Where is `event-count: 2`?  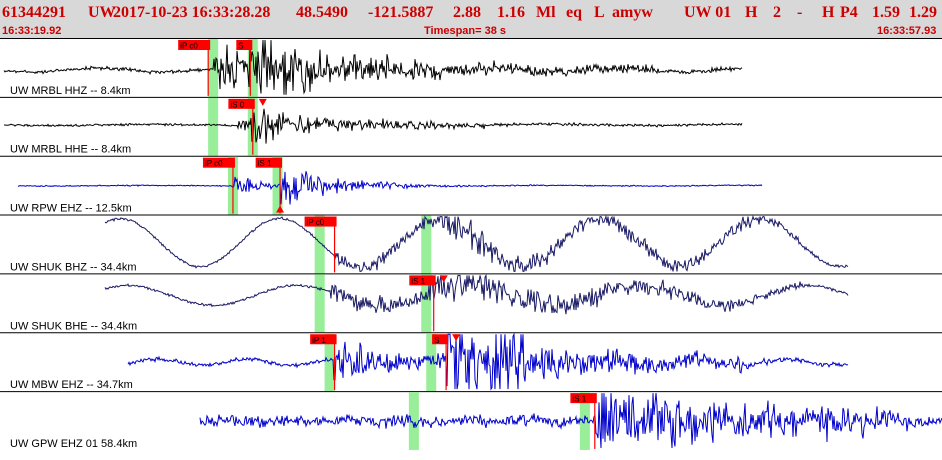 event-count: 2 is located at coordinates (777, 12).